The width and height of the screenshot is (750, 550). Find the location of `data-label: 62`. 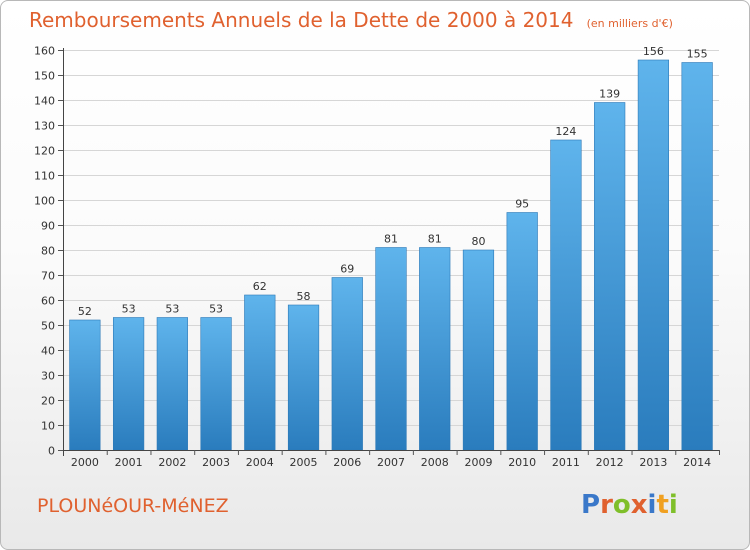

data-label: 62 is located at coordinates (260, 286).